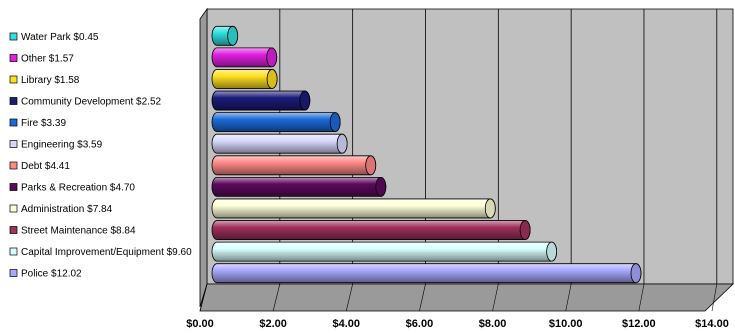 The height and width of the screenshot is (333, 735). What do you see at coordinates (45, 166) in the screenshot?
I see `legend-label: Debt $4.41` at bounding box center [45, 166].